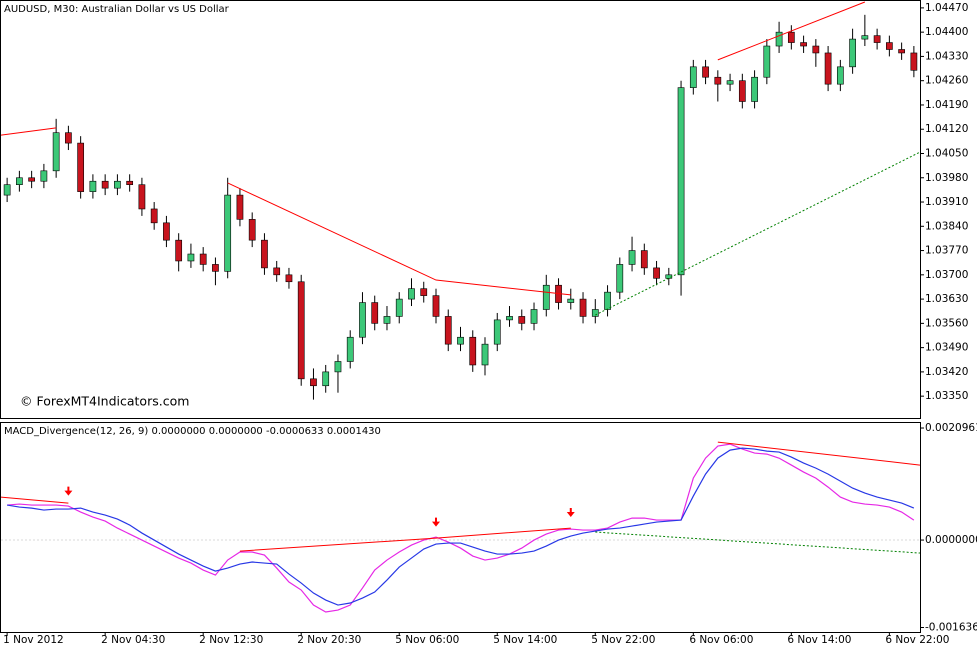 This screenshot has width=977, height=652. I want to click on y-tick-label: 1.03980, so click(946, 178).